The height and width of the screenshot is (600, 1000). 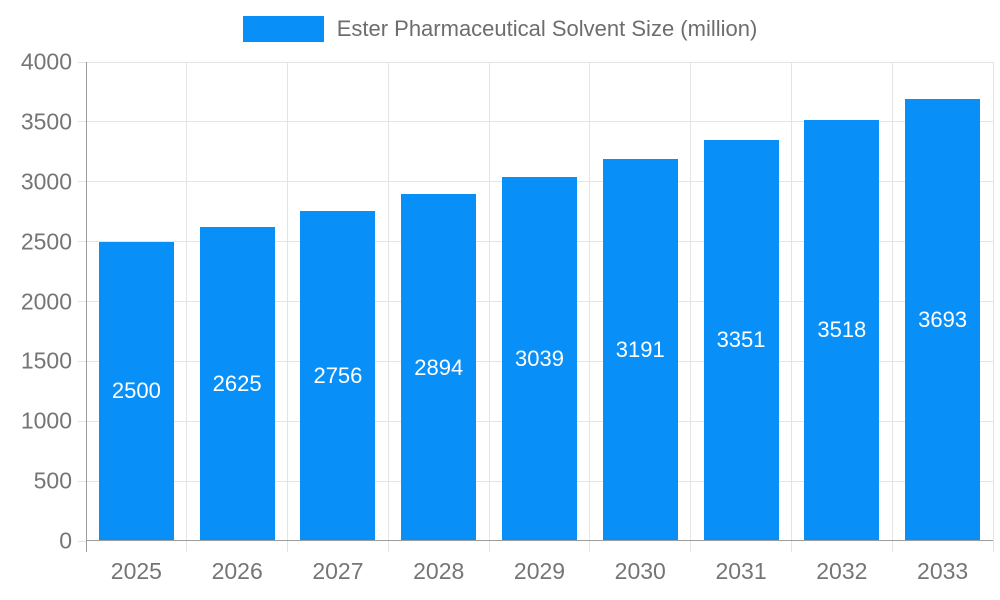 I want to click on y-axis-tick-label: 3000, so click(x=46, y=181).